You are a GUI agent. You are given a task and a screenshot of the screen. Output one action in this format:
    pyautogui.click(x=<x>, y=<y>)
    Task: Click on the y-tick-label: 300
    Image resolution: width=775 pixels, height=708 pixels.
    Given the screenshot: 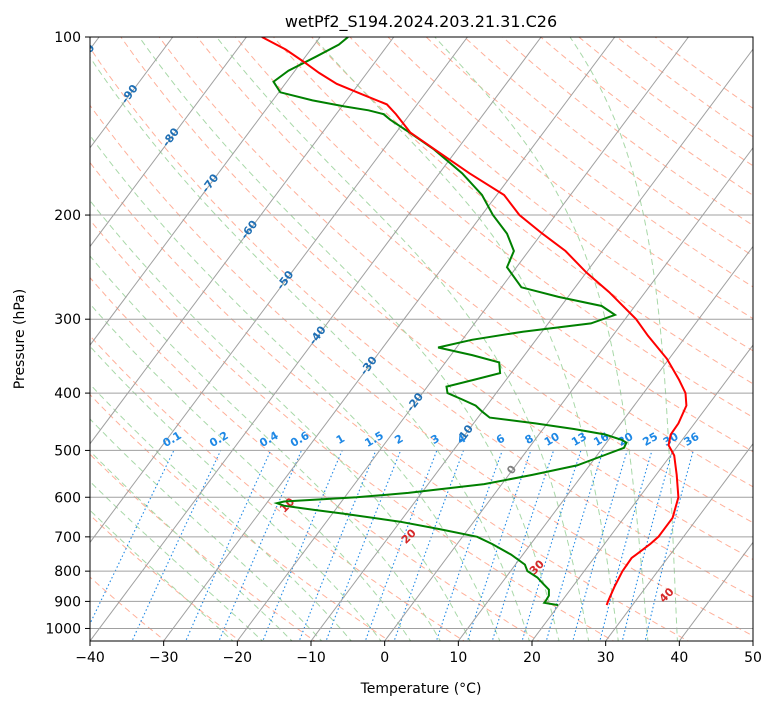 What is the action you would take?
    pyautogui.click(x=67, y=320)
    